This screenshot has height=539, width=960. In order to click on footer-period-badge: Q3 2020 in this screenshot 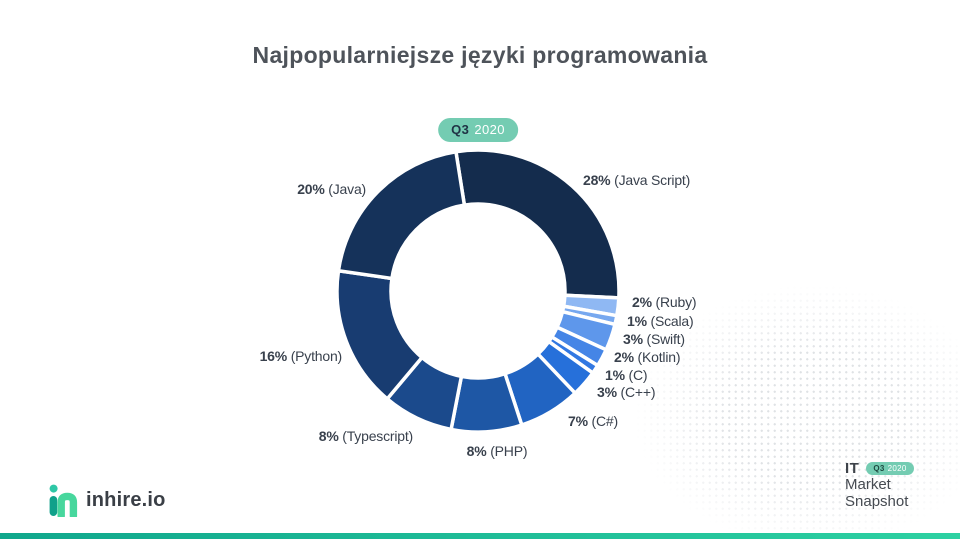, I will do `click(890, 468)`.